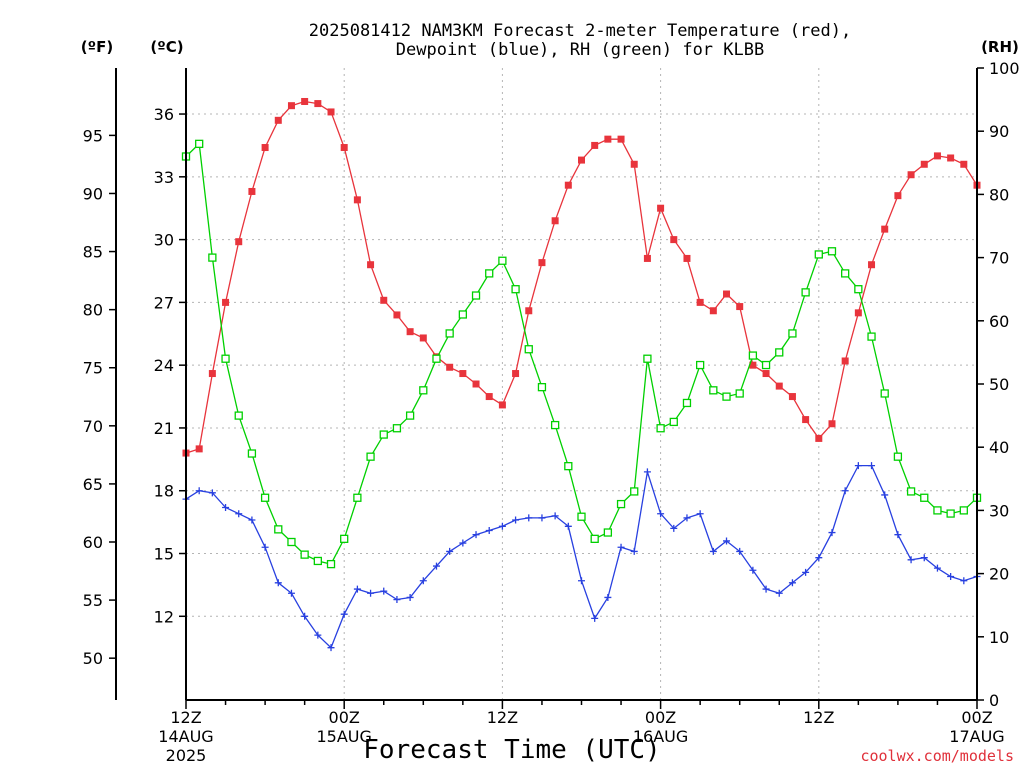 The width and height of the screenshot is (1024, 768). I want to click on fahrenheit-tick-label: 65, so click(93, 484).